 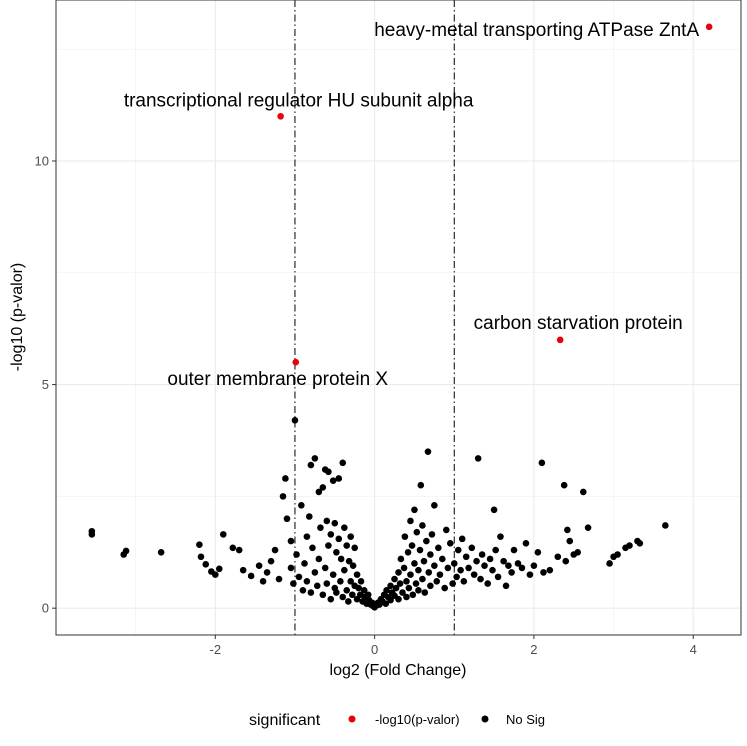 I want to click on point-annotation: heavy-metal transporting ATPase ZntA, so click(x=536, y=30).